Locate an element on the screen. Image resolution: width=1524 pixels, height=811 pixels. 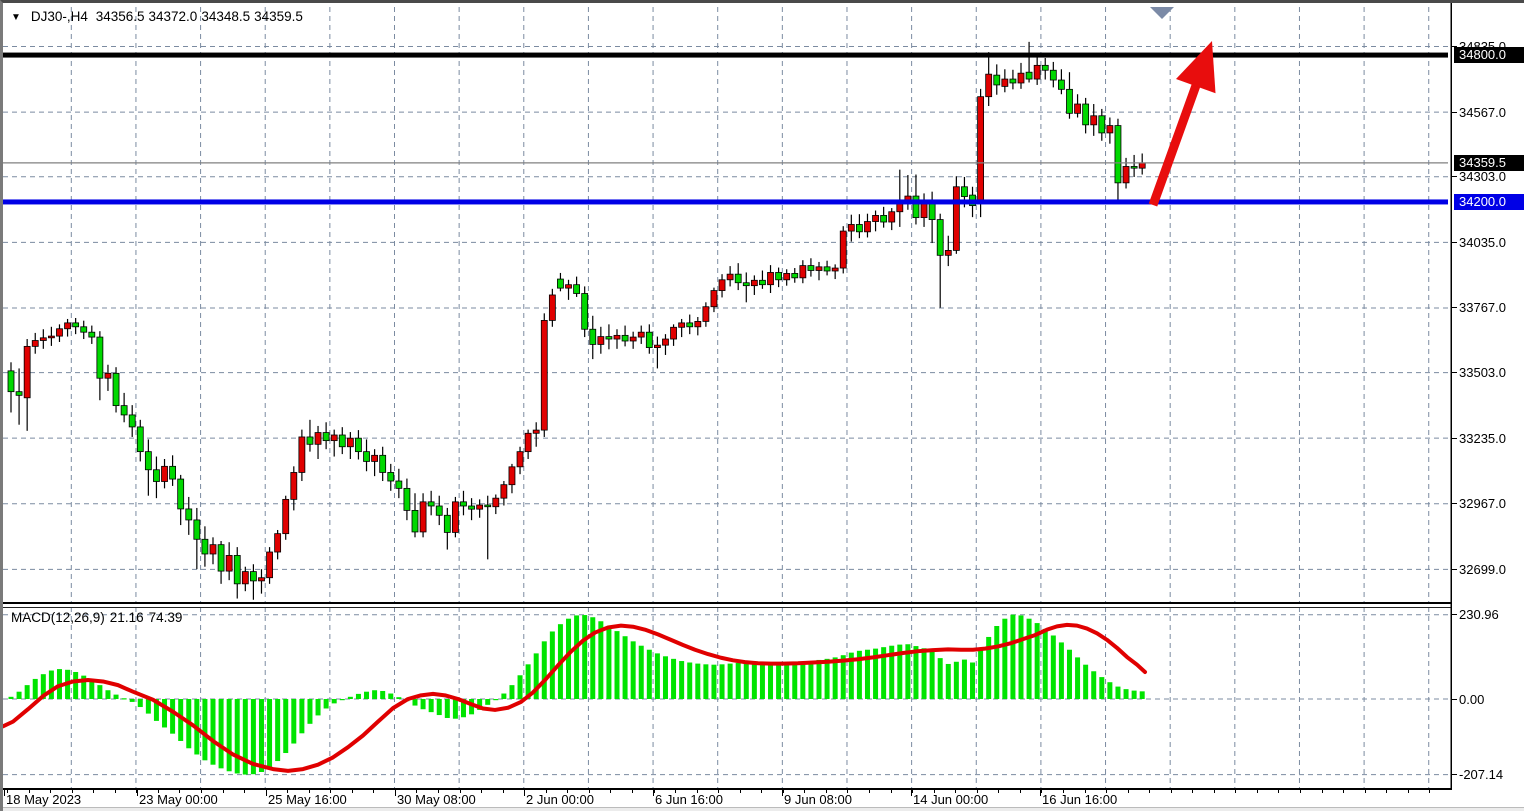
macd-signal-line is located at coordinates (575, 697).